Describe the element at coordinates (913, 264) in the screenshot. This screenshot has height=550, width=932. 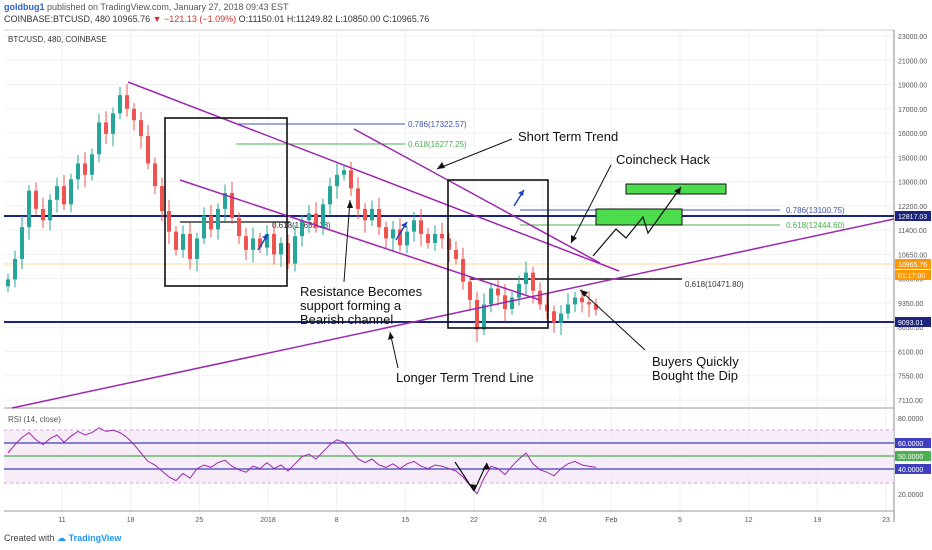
I see `price-label-last-bg` at that location.